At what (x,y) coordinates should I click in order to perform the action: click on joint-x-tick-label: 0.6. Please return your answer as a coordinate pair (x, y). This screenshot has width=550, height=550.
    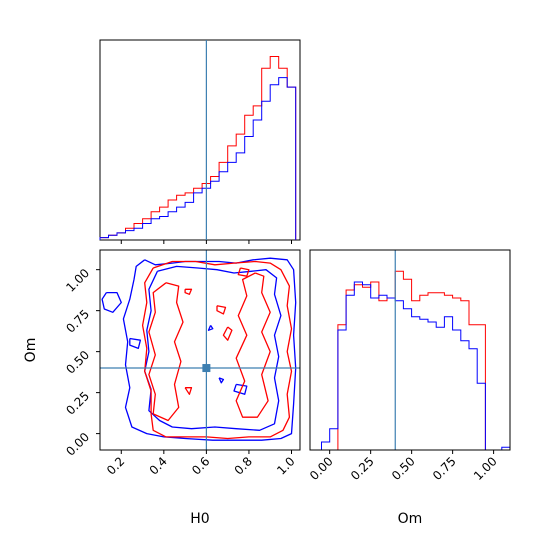
    Looking at the image, I should click on (200, 465).